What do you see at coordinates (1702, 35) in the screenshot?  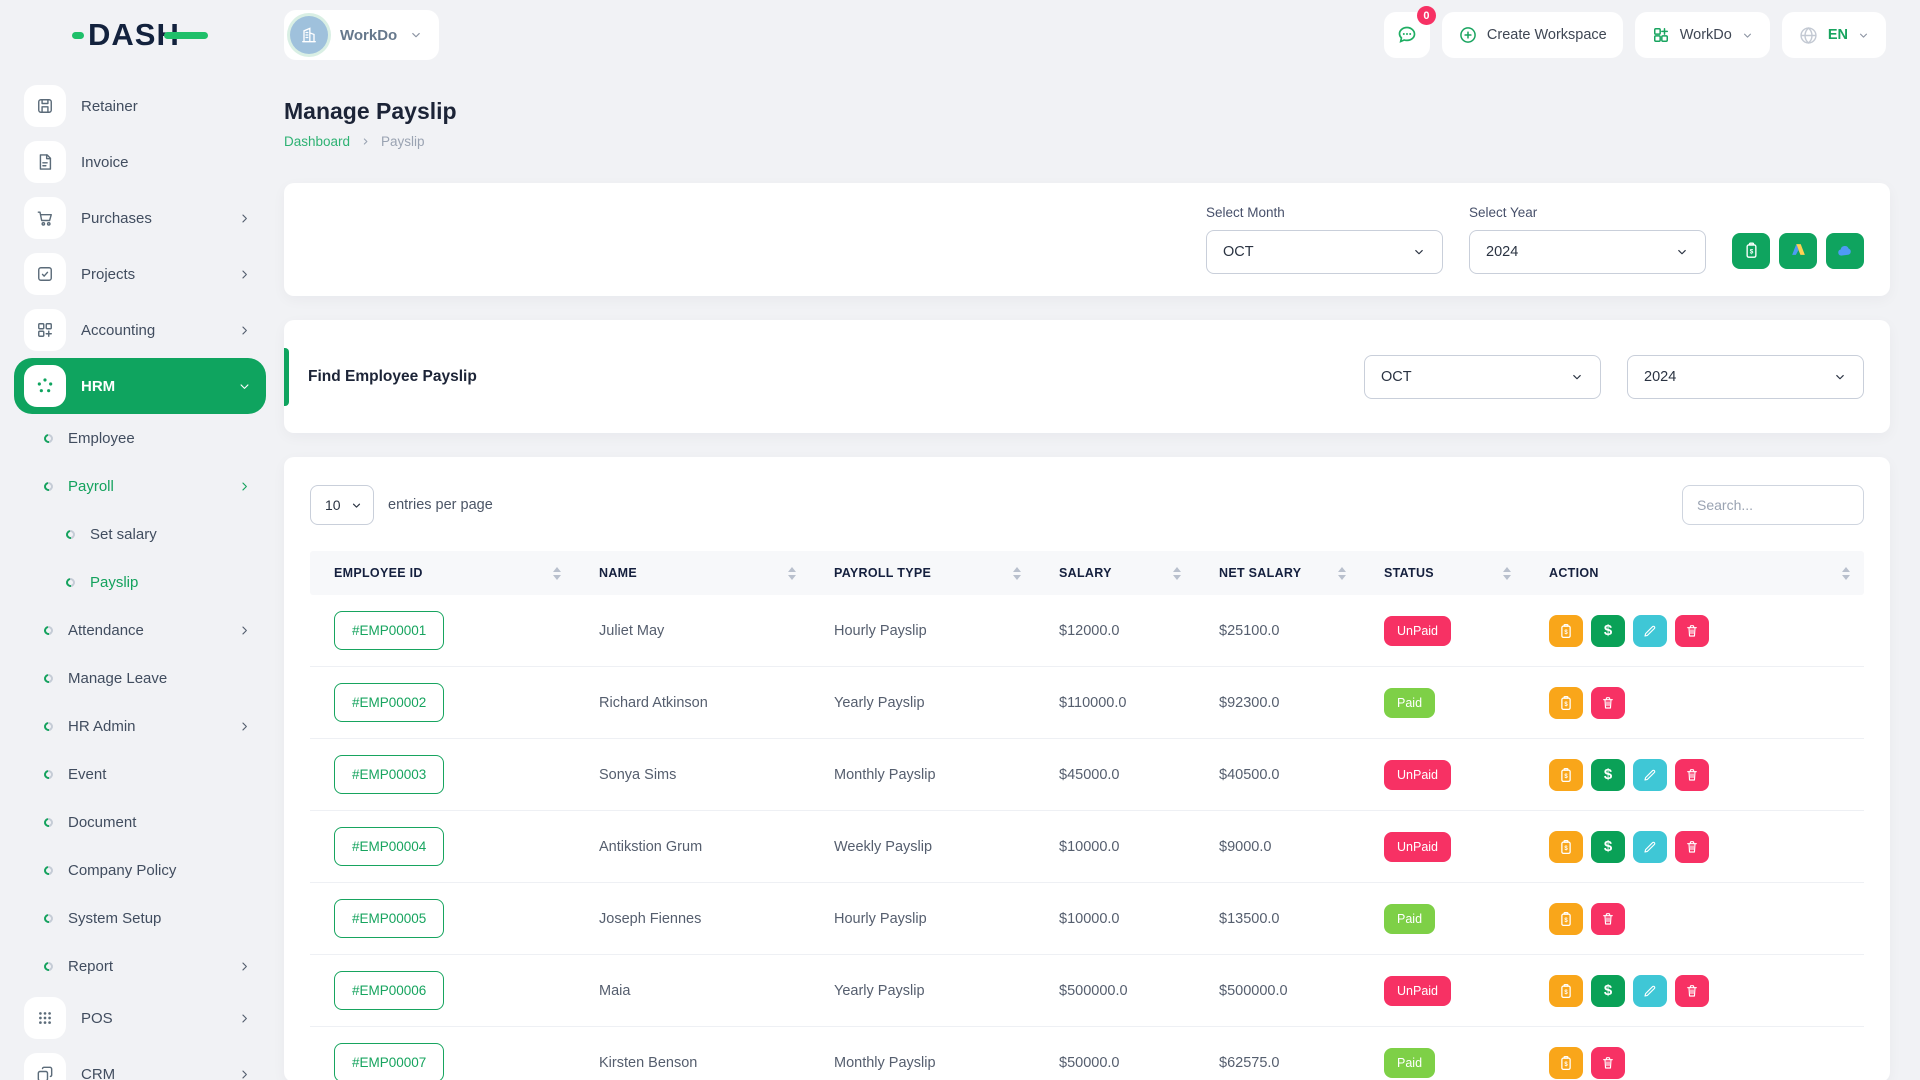 I see `app-switcher-button: WorkDo` at bounding box center [1702, 35].